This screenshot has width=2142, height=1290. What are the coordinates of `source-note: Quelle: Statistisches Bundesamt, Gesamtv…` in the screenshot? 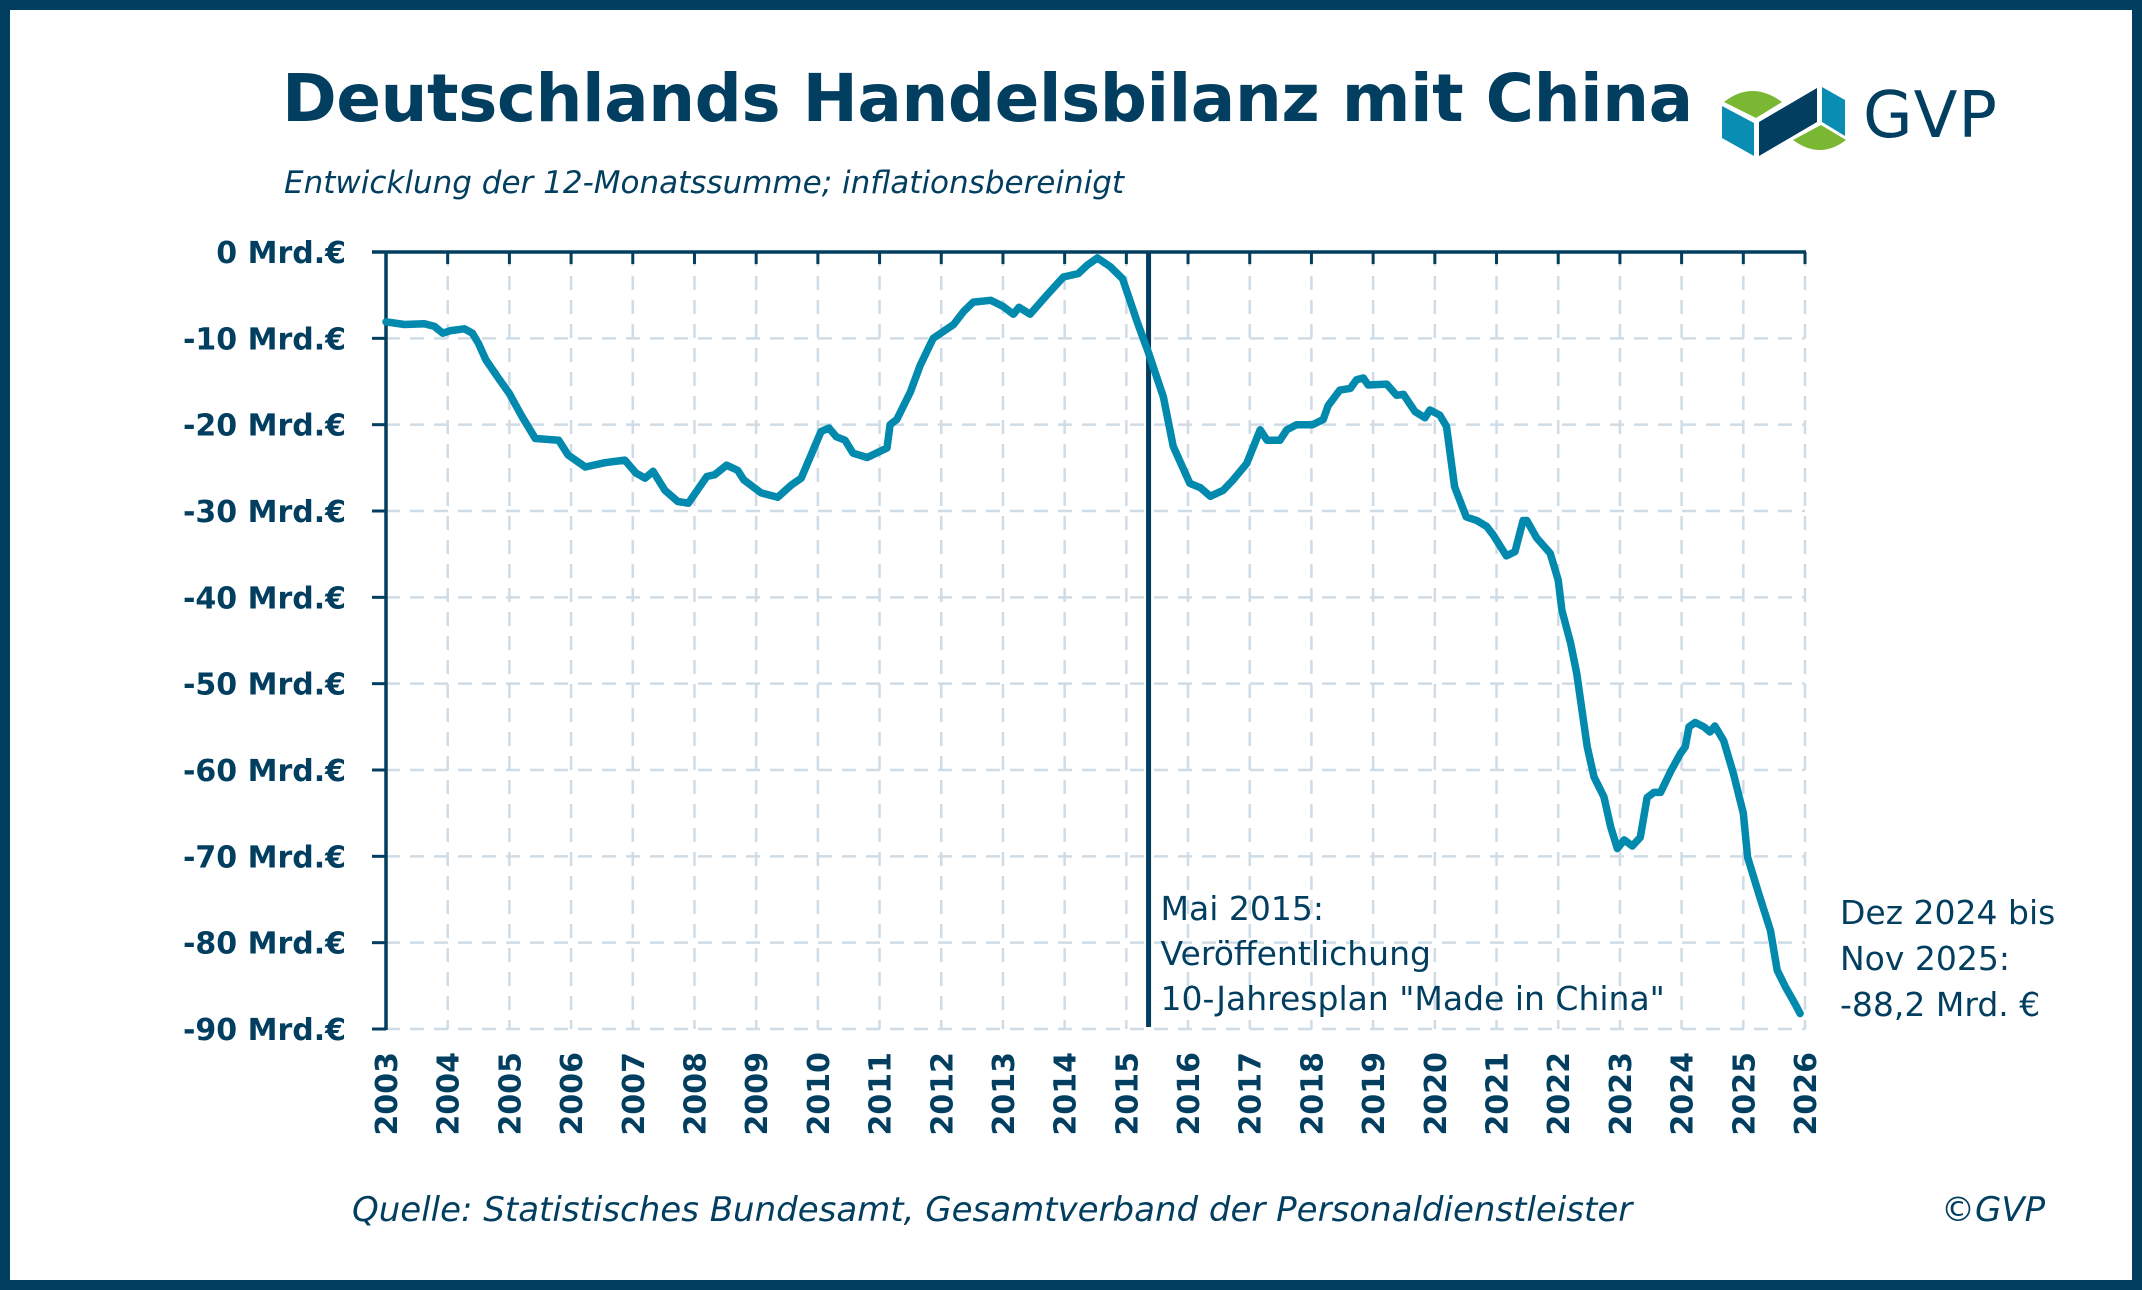 It's located at (992, 1210).